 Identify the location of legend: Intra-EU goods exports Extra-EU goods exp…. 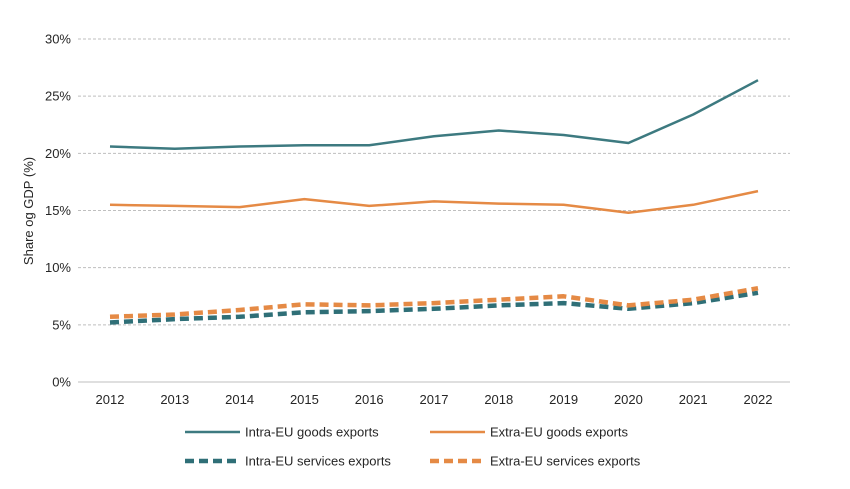
(413, 447).